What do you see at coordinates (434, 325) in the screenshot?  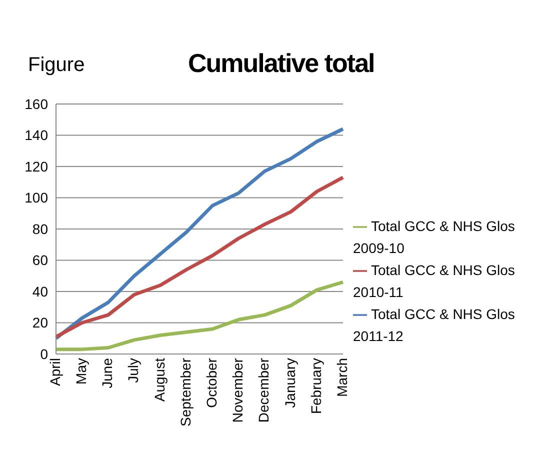 I see `legend-label: Total GCC & NHS Glos 2011-12` at bounding box center [434, 325].